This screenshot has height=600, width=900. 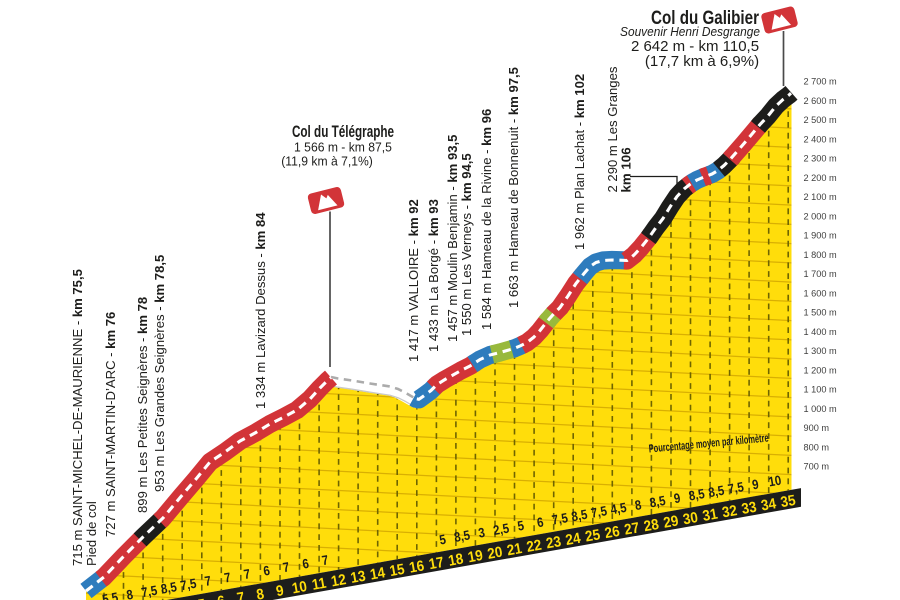 What do you see at coordinates (339, 581) in the screenshot?
I see `svg-text: 12` at bounding box center [339, 581].